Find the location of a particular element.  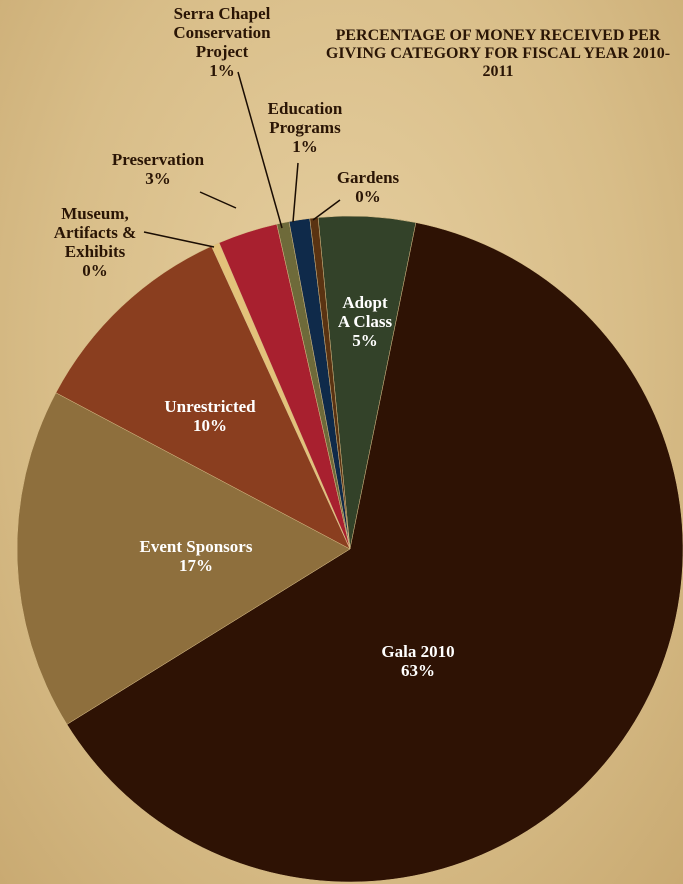

category-label: Education Programs is located at coordinates (305, 118).